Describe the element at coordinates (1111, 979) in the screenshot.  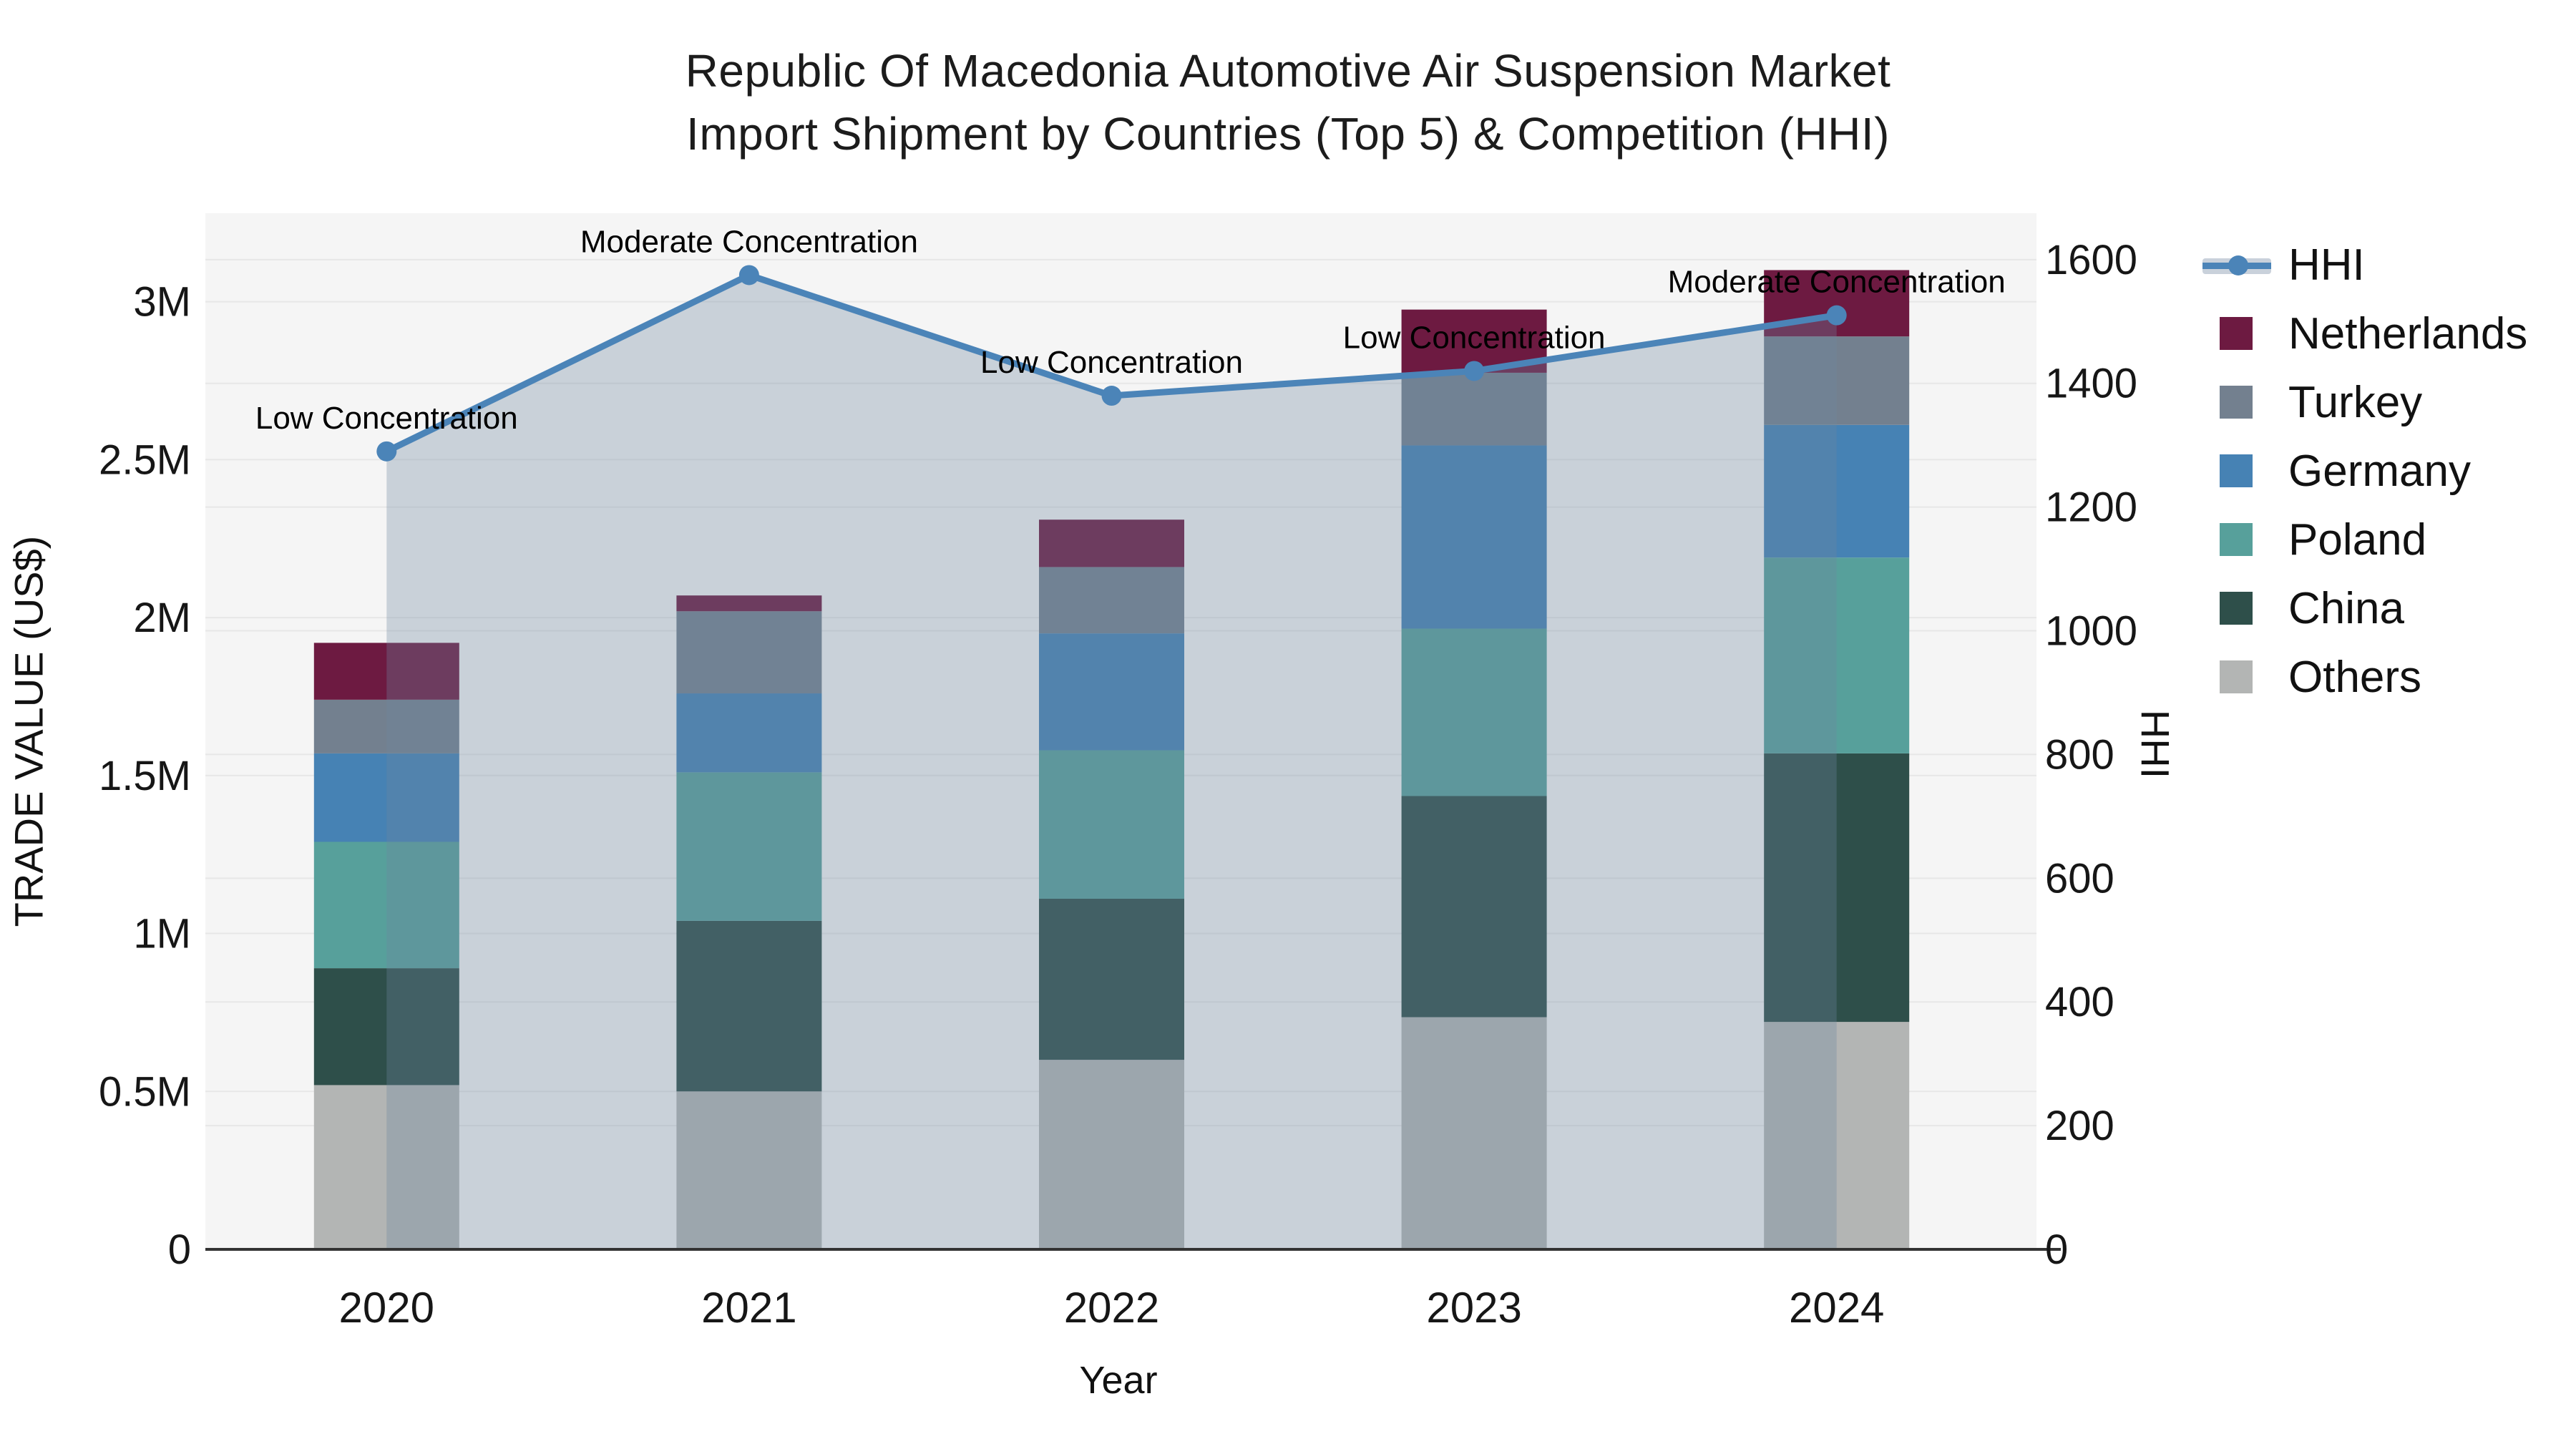
I see `bar-segment-china-2022` at that location.